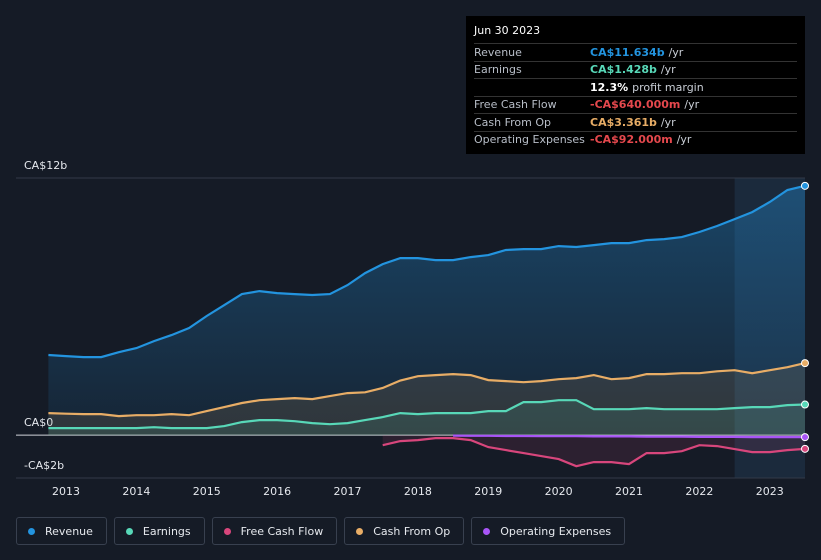  What do you see at coordinates (623, 122) in the screenshot?
I see `tooltip-value: CA$3.361b` at bounding box center [623, 122].